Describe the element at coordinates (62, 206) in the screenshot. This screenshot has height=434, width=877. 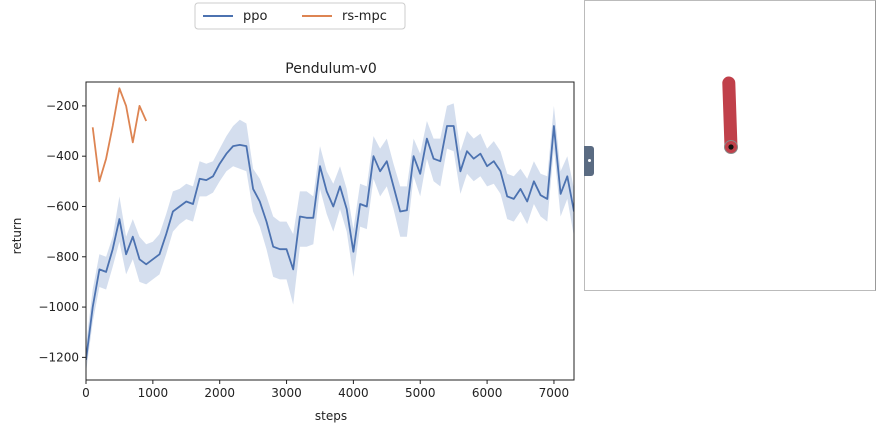
I see `y-tick-label: −600` at that location.